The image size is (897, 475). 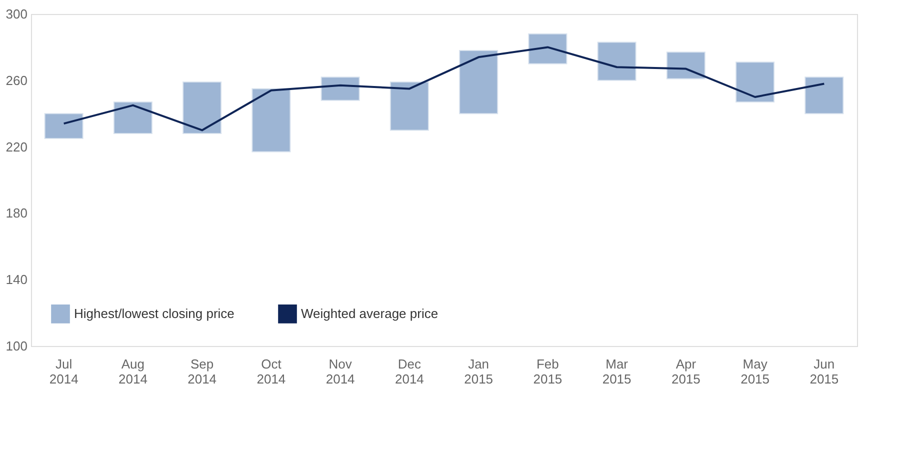 I want to click on x-tick-label: Dec 2014, so click(x=409, y=371).